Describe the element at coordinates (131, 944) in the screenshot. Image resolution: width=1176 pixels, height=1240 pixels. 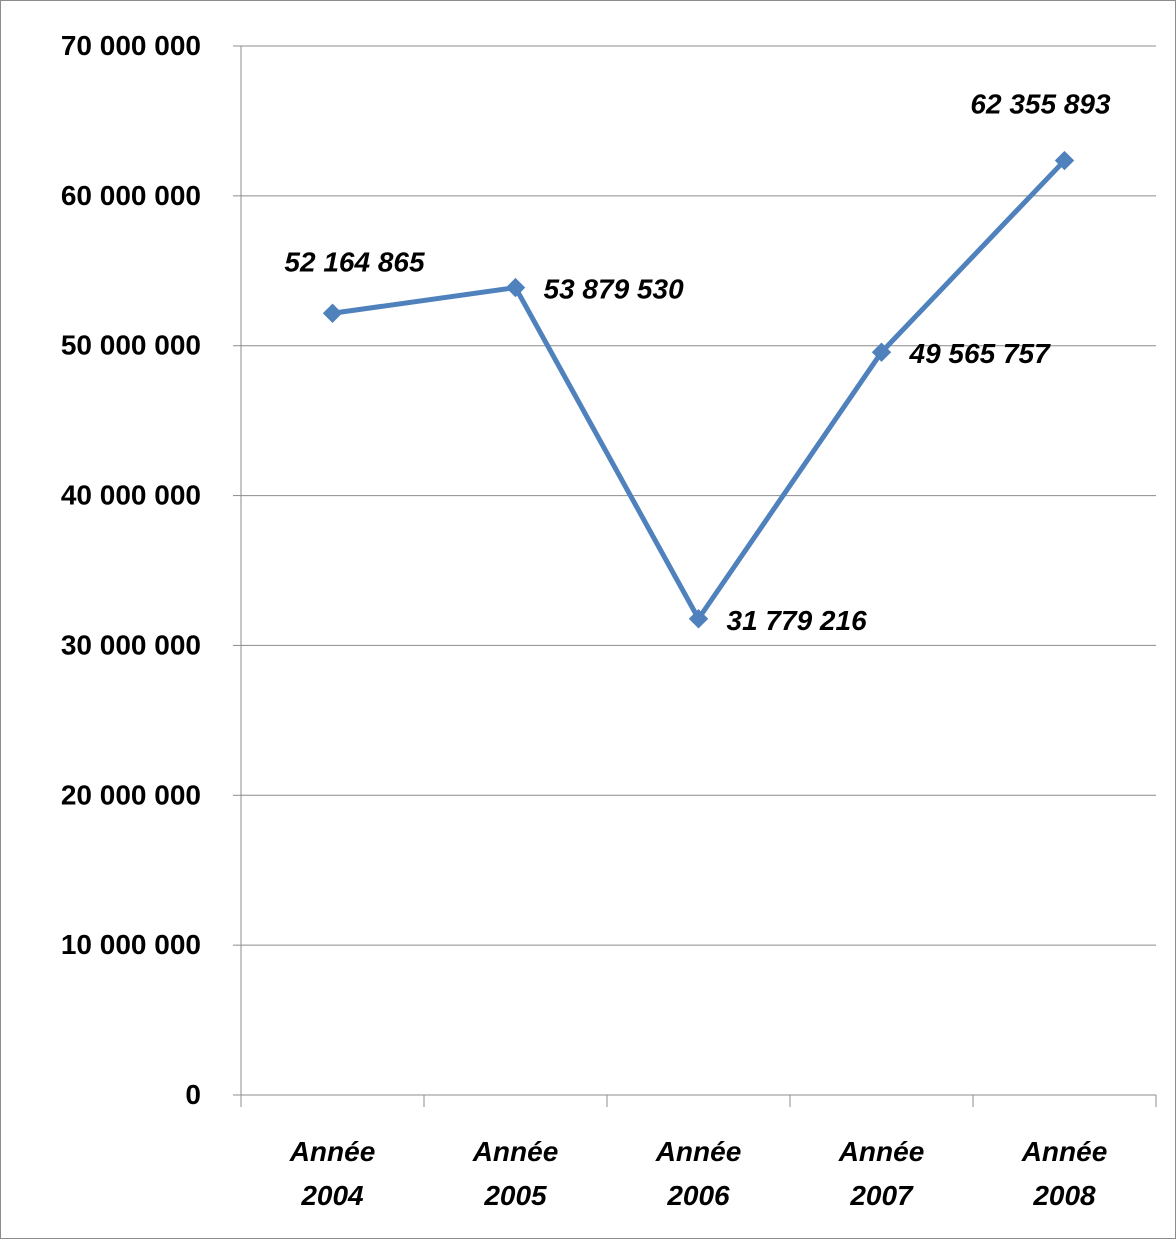
I see `y-tick-label: 10 000 000` at that location.